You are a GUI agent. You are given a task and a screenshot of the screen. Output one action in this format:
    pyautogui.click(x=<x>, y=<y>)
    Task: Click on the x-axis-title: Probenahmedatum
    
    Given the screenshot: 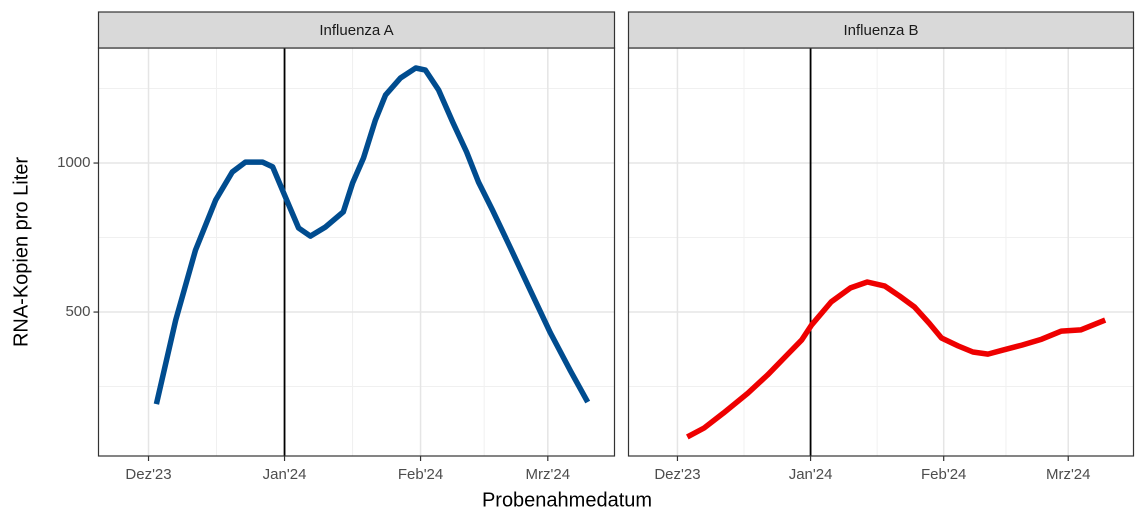 What is the action you would take?
    pyautogui.click(x=567, y=500)
    